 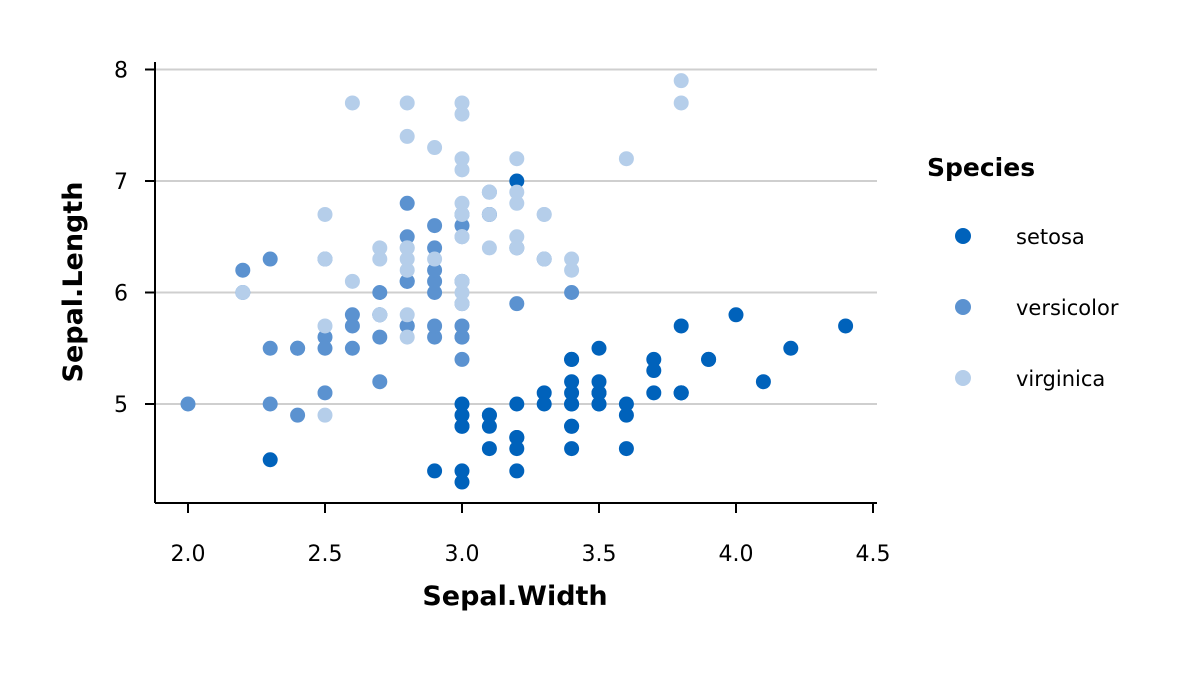 What do you see at coordinates (963, 236) in the screenshot?
I see `legend-swatch-setosa` at bounding box center [963, 236].